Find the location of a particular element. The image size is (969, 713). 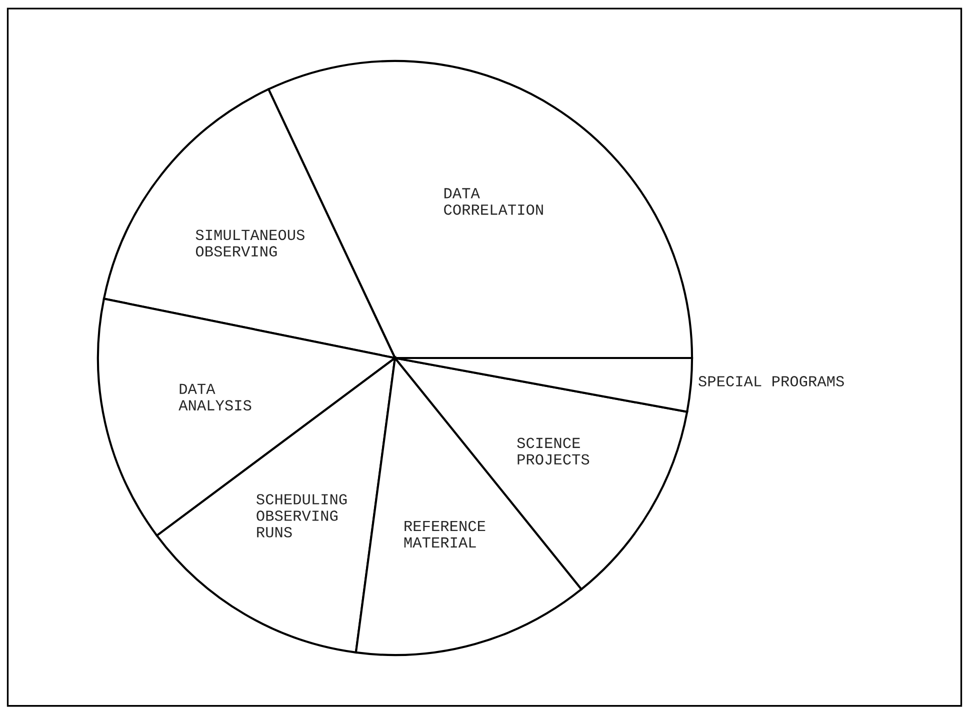

slice-label: SCIENCE PROJECTS is located at coordinates (553, 451).